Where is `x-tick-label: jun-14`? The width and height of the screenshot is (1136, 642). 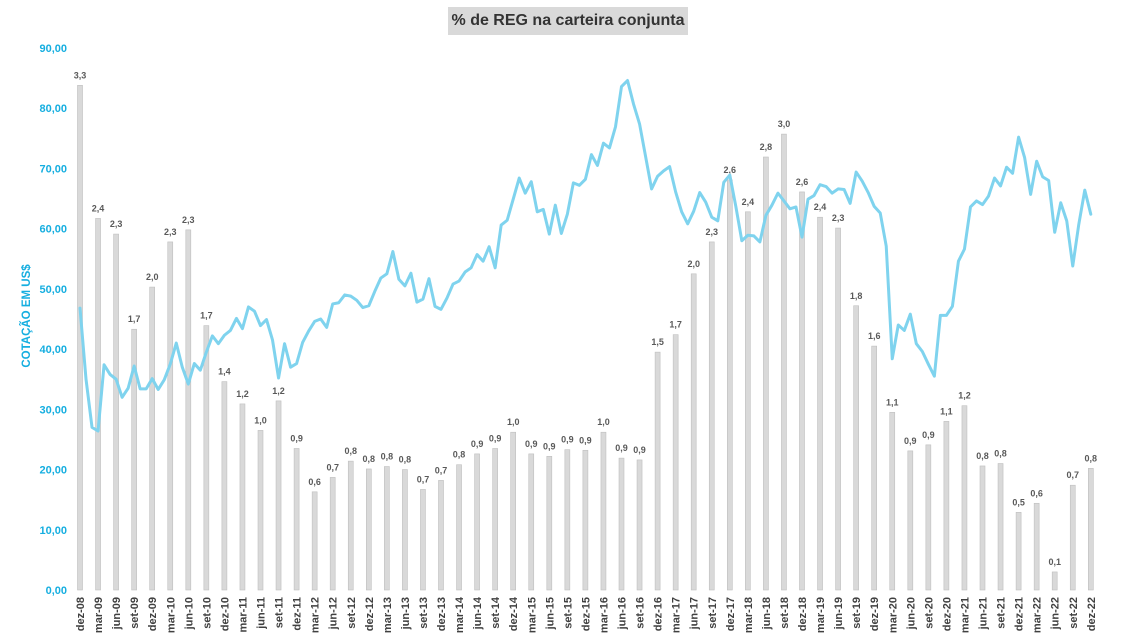 x-tick-label: jun-14 is located at coordinates (478, 613).